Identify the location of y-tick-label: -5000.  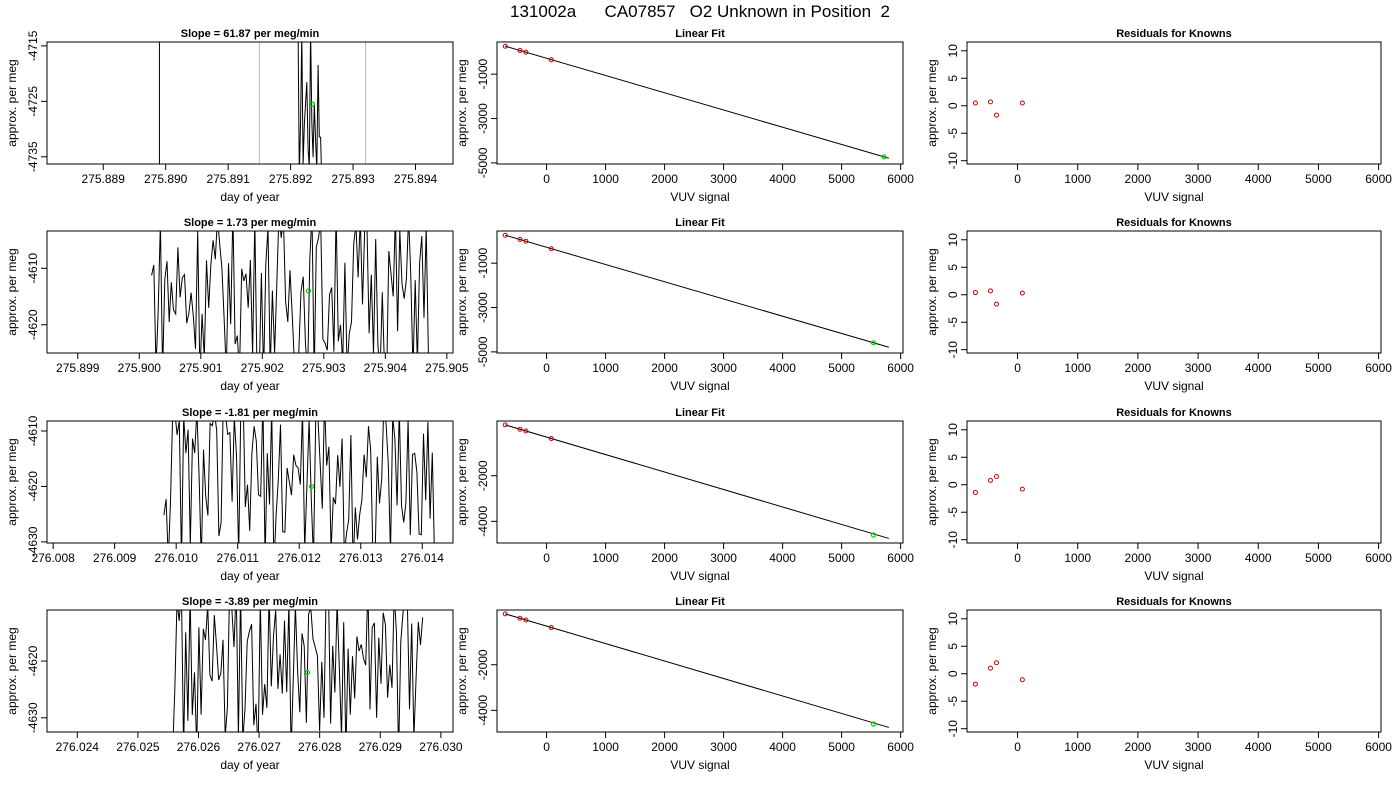
(483, 351).